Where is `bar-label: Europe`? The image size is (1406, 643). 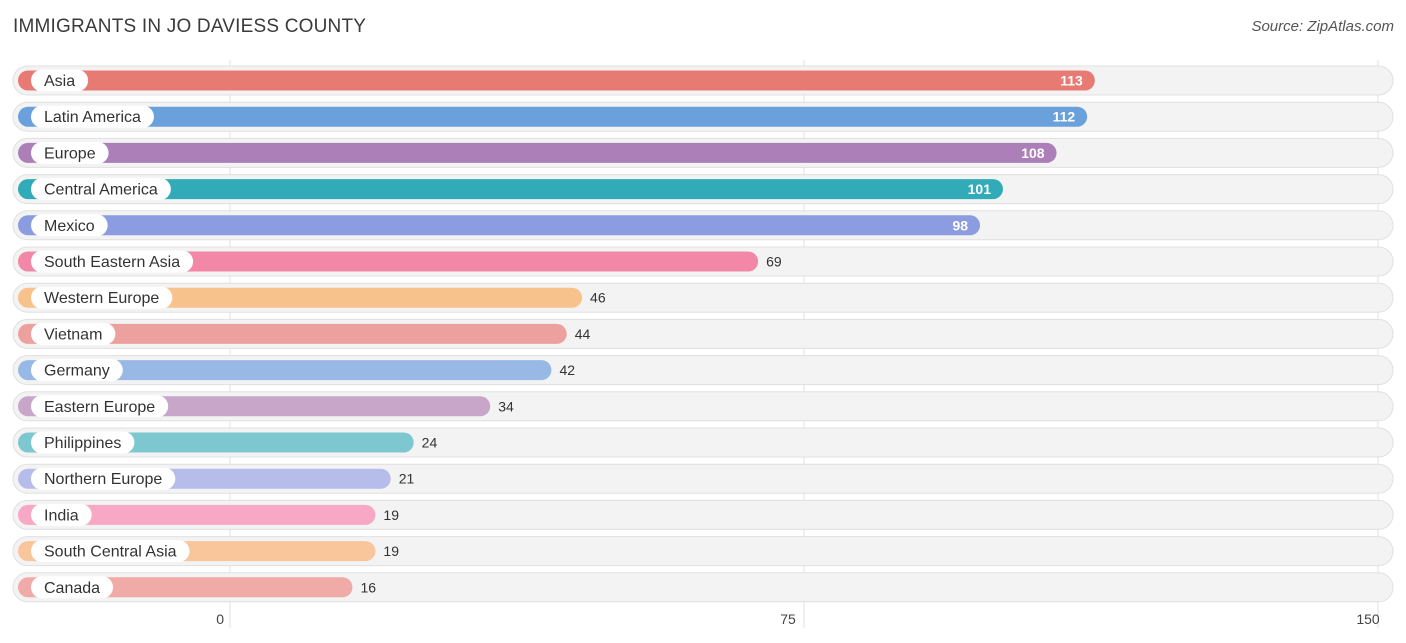
bar-label: Europe is located at coordinates (70, 153).